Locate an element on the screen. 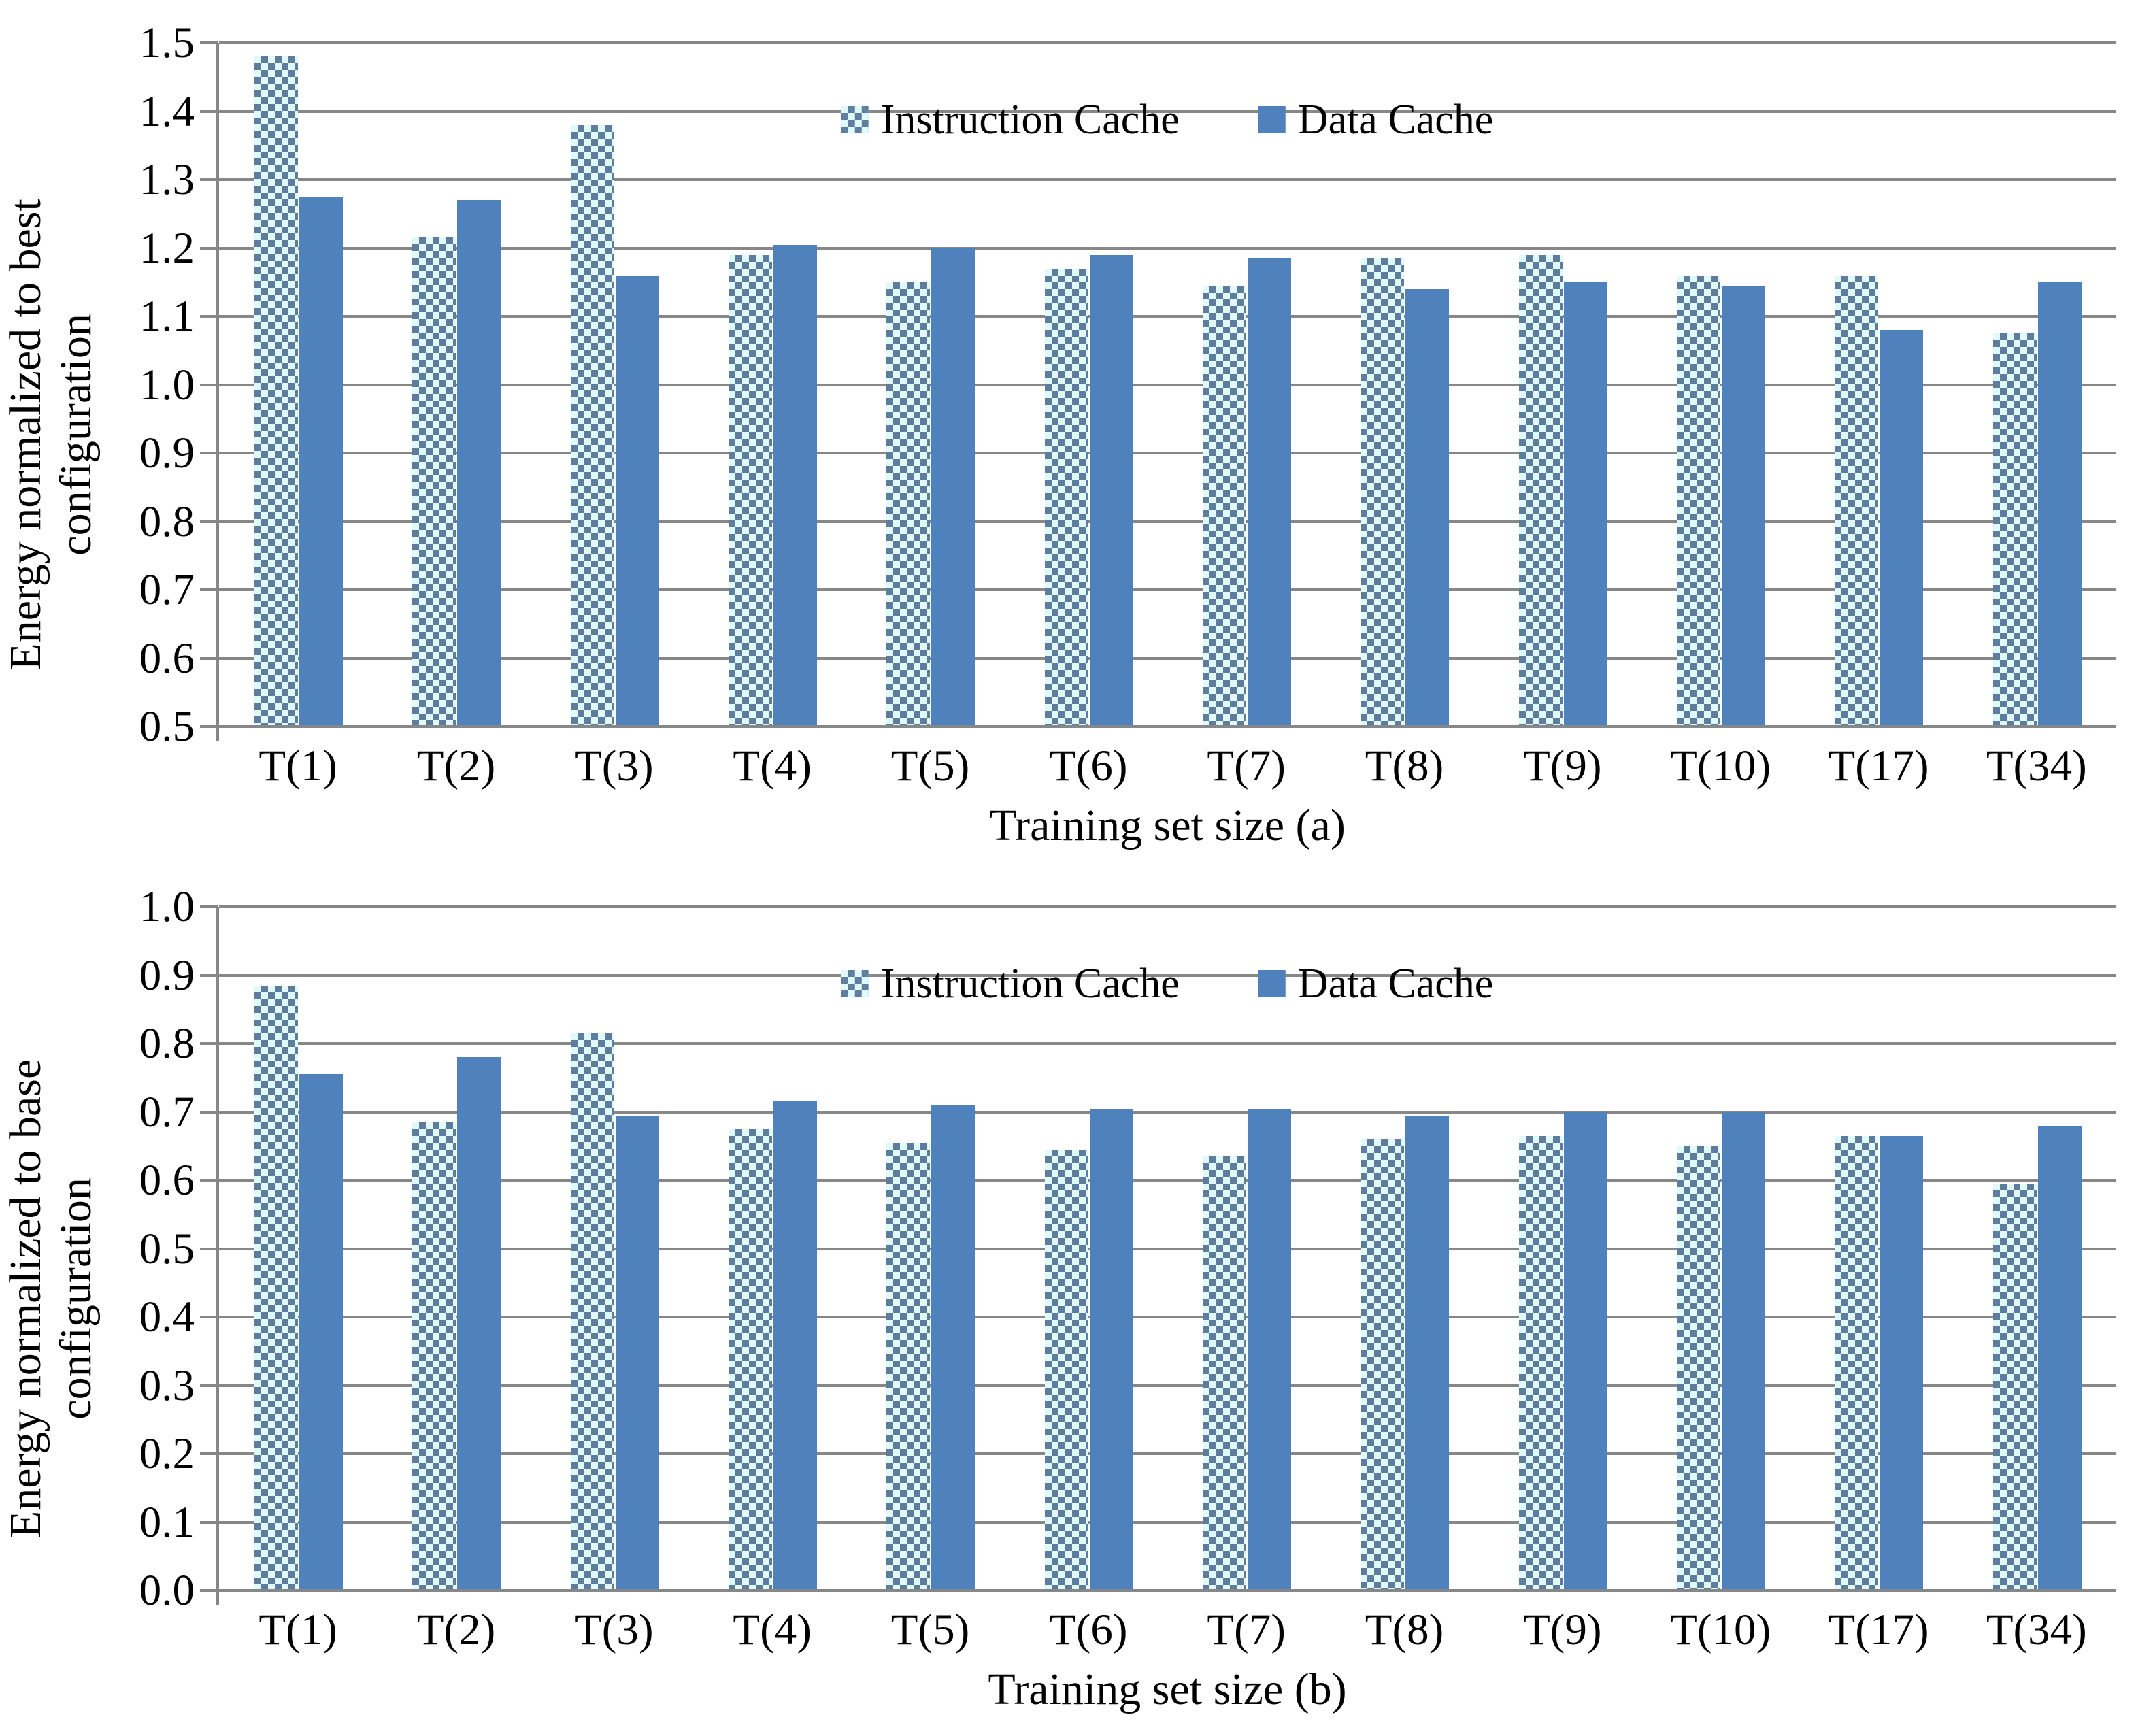 This screenshot has height=1736, width=2136. legend-a: Instruction Cache Data Cache is located at coordinates (1167, 120).